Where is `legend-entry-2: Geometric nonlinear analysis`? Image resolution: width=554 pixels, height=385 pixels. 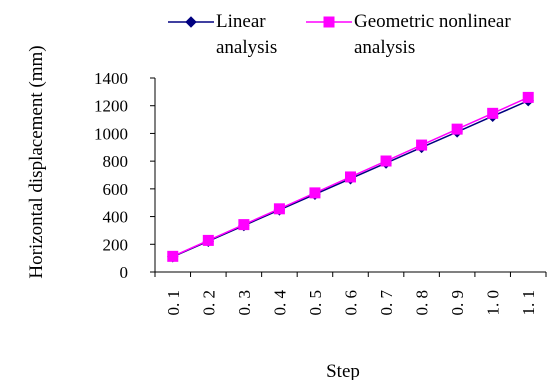 legend-entry-2: Geometric nonlinear analysis is located at coordinates (408, 34).